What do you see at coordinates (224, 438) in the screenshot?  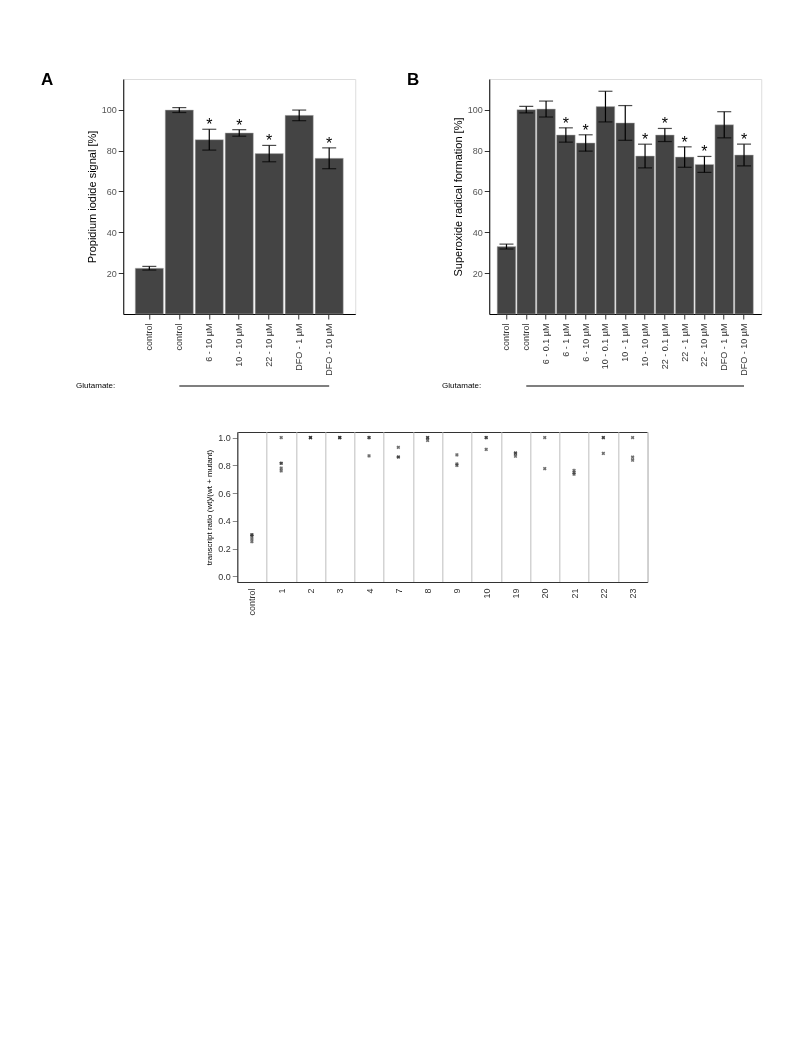 I see `y-tick-label: 1.0` at bounding box center [224, 438].